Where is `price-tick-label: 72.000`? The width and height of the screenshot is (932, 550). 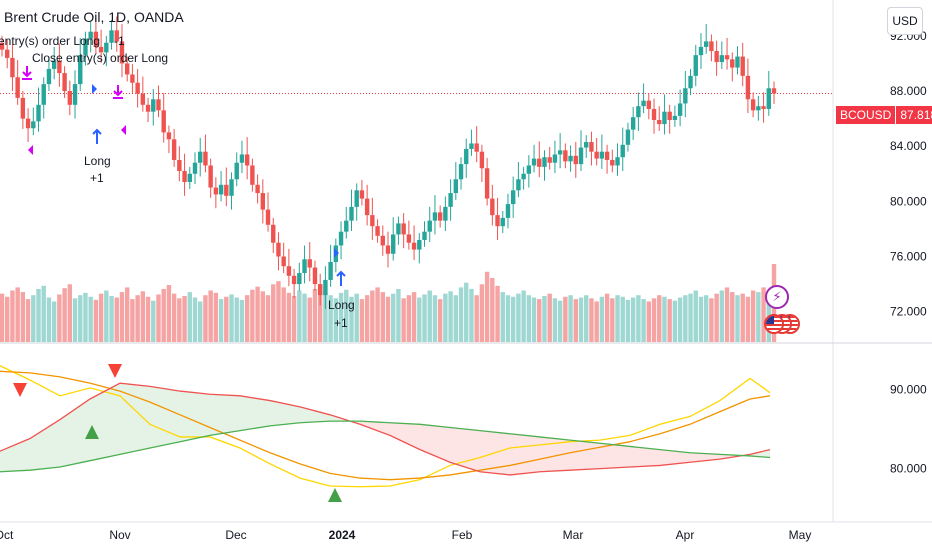 price-tick-label: 72.000 is located at coordinates (908, 312).